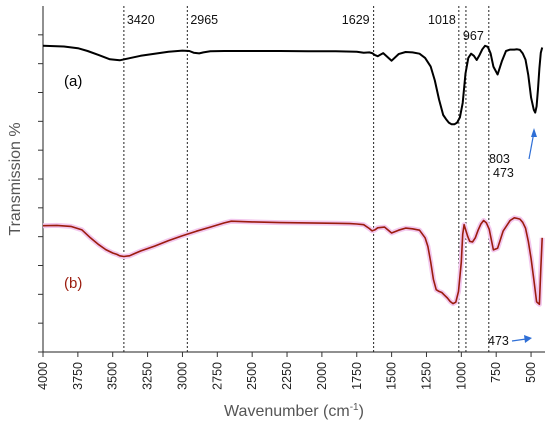  I want to click on annotation-473-a: 473, so click(515, 154).